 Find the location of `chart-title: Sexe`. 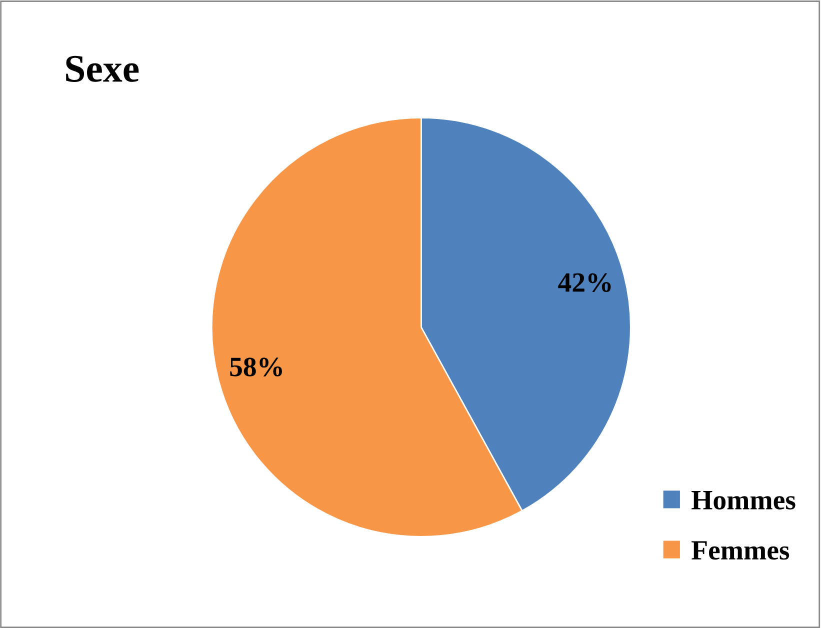

chart-title: Sexe is located at coordinates (102, 69).